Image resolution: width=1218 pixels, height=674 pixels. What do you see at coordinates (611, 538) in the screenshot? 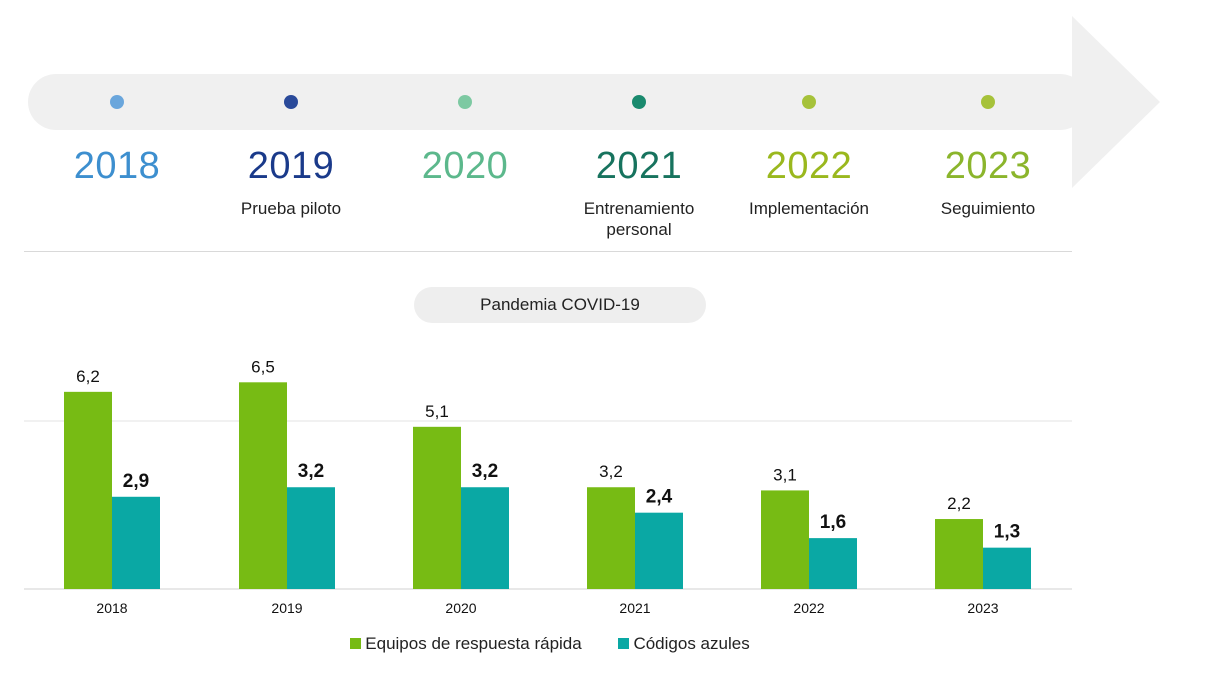
I see `bar-rapid-response-2021` at bounding box center [611, 538].